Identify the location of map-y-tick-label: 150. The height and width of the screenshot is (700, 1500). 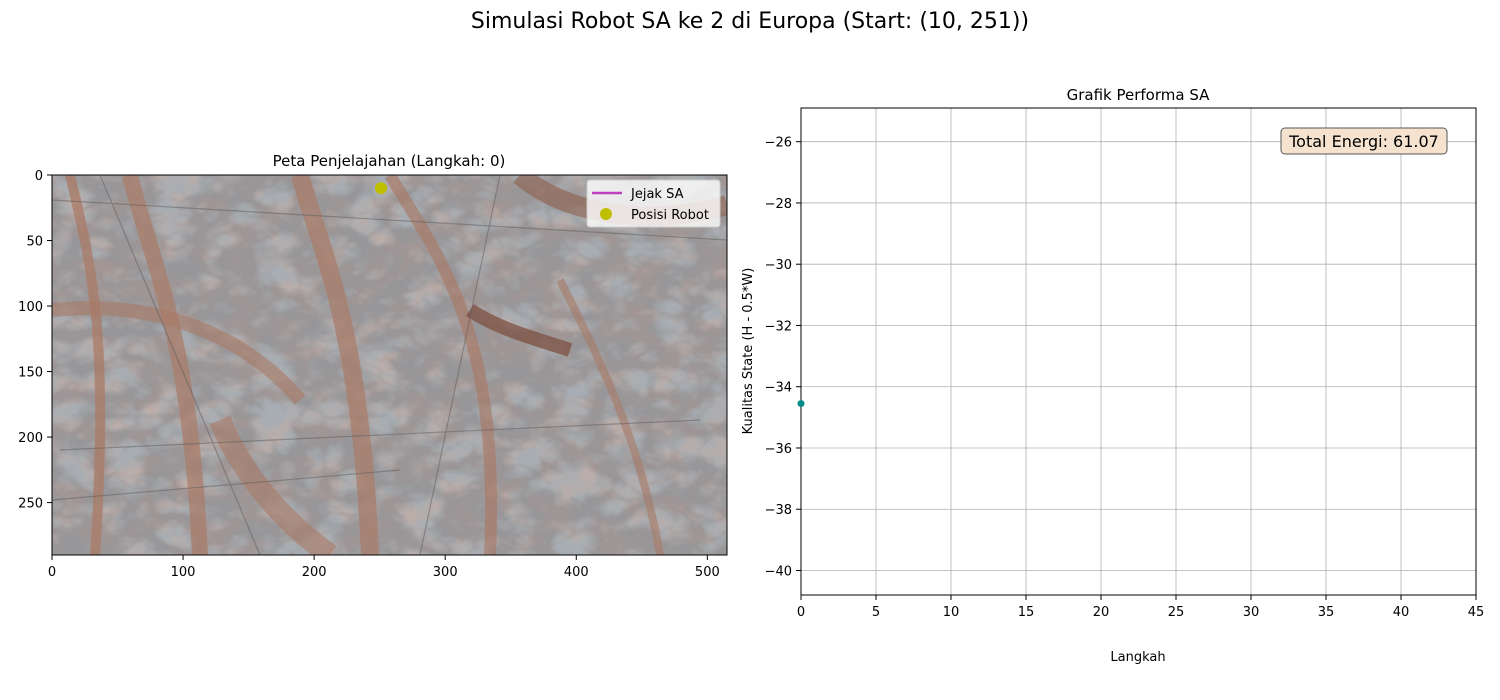
(30, 373).